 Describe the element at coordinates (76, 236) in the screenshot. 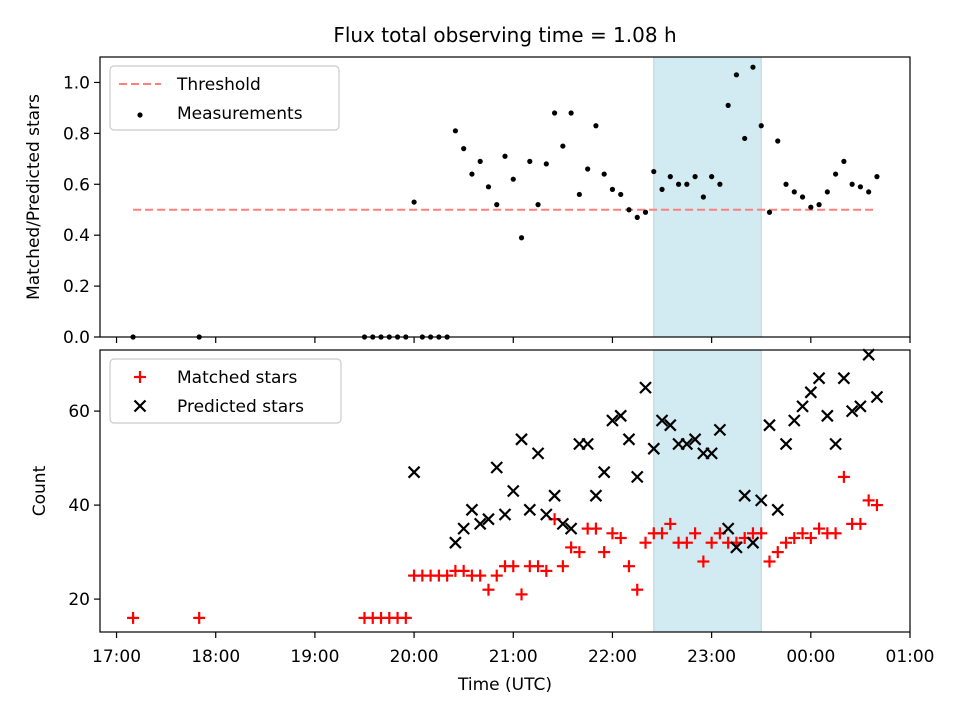

I see `y-tick-label: 0.4` at that location.